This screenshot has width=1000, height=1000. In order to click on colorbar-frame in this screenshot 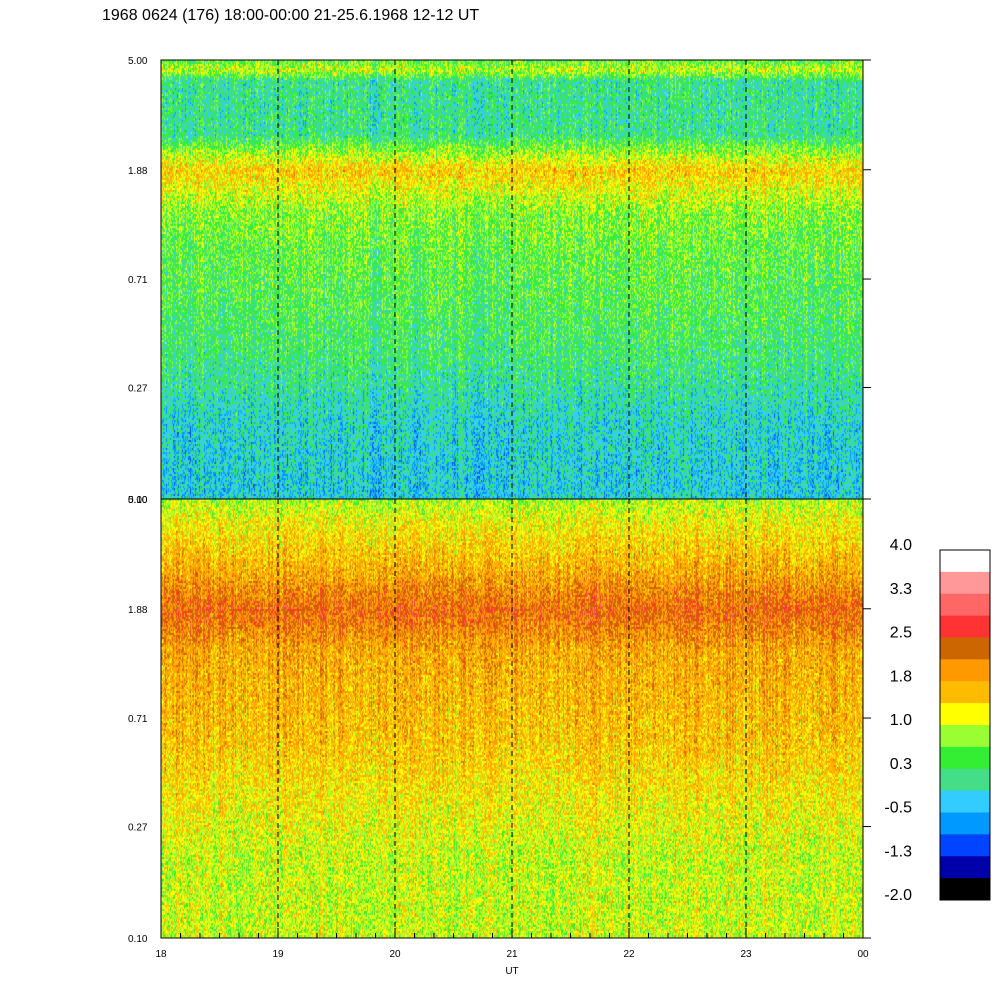, I will do `click(965, 725)`.